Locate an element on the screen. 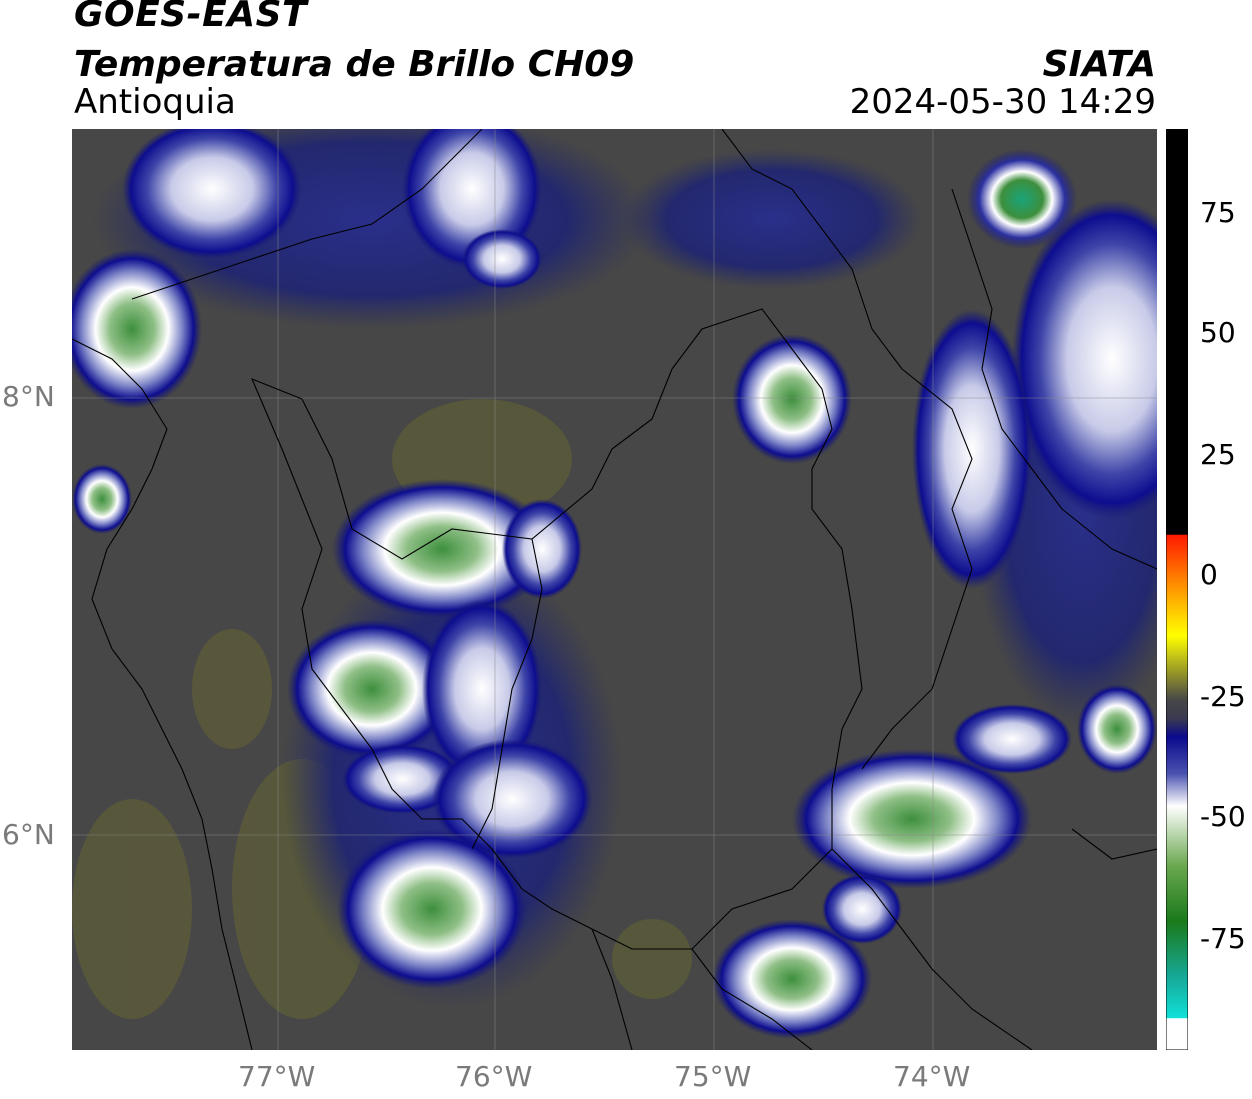  colorbar-tick-25: 25 is located at coordinates (1218, 454).